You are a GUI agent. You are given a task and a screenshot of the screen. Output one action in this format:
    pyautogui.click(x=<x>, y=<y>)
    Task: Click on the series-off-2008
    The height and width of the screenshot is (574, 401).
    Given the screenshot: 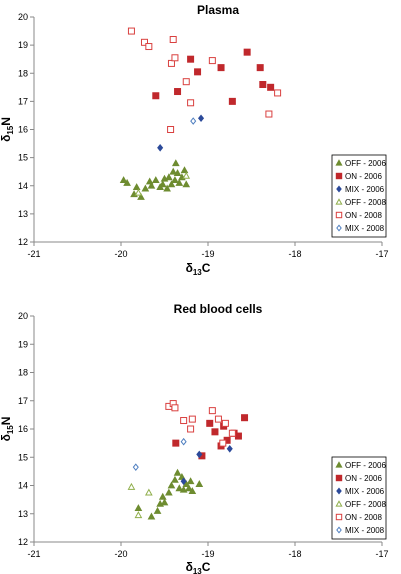 What is the action you would take?
    pyautogui.click(x=140, y=500)
    